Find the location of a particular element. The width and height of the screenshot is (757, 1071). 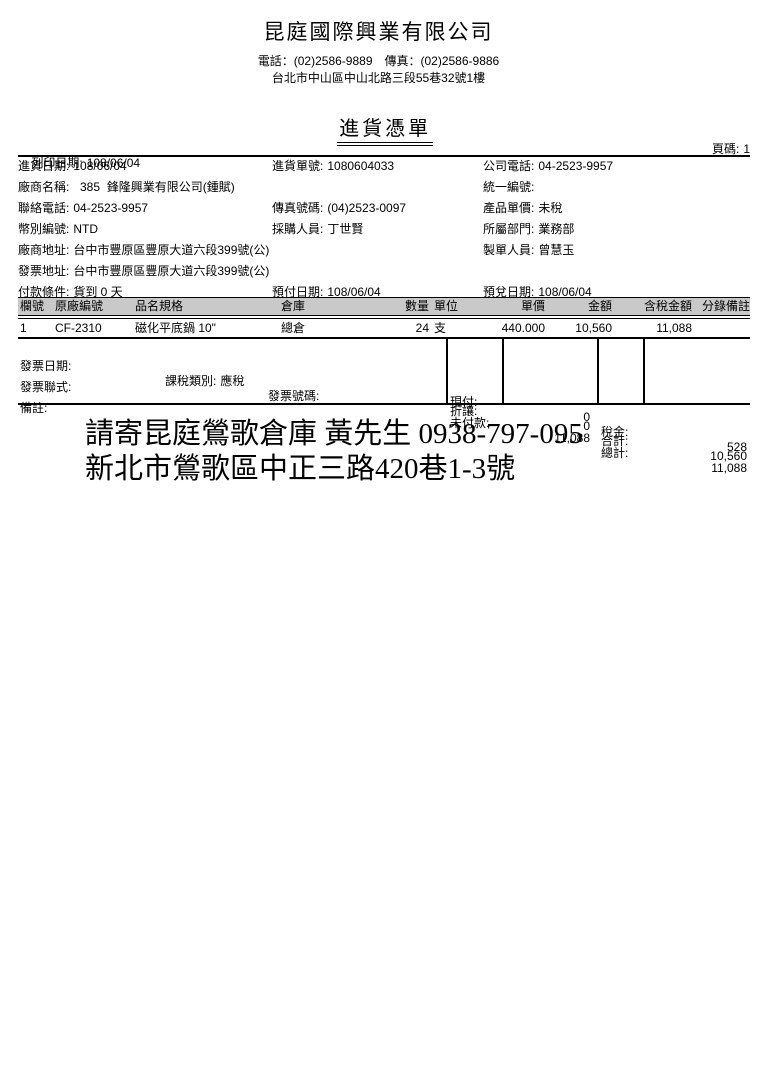

unpaid-value: 11,088 is located at coordinates (572, 438).